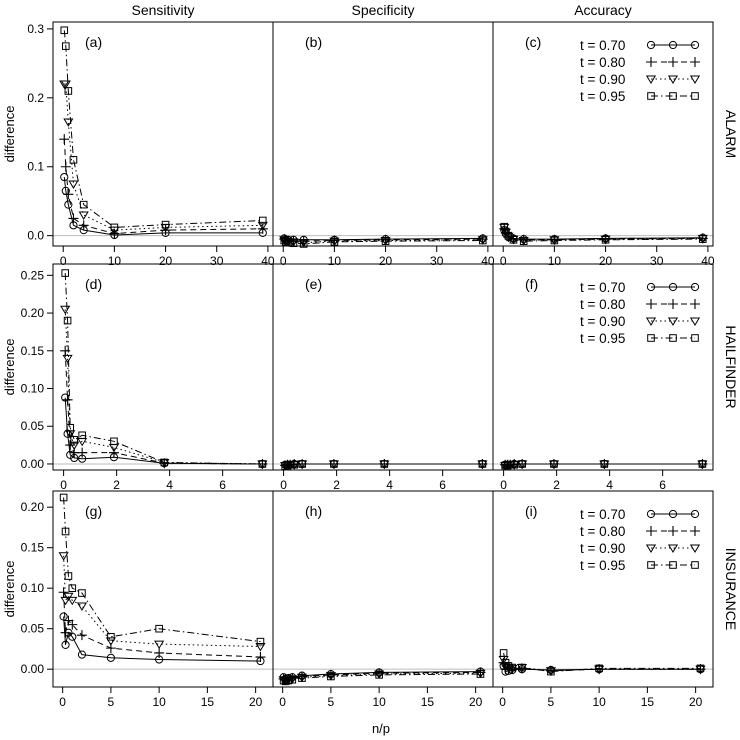 This screenshot has height=740, width=740. I want to click on y-axis-title: difference, so click(9, 589).